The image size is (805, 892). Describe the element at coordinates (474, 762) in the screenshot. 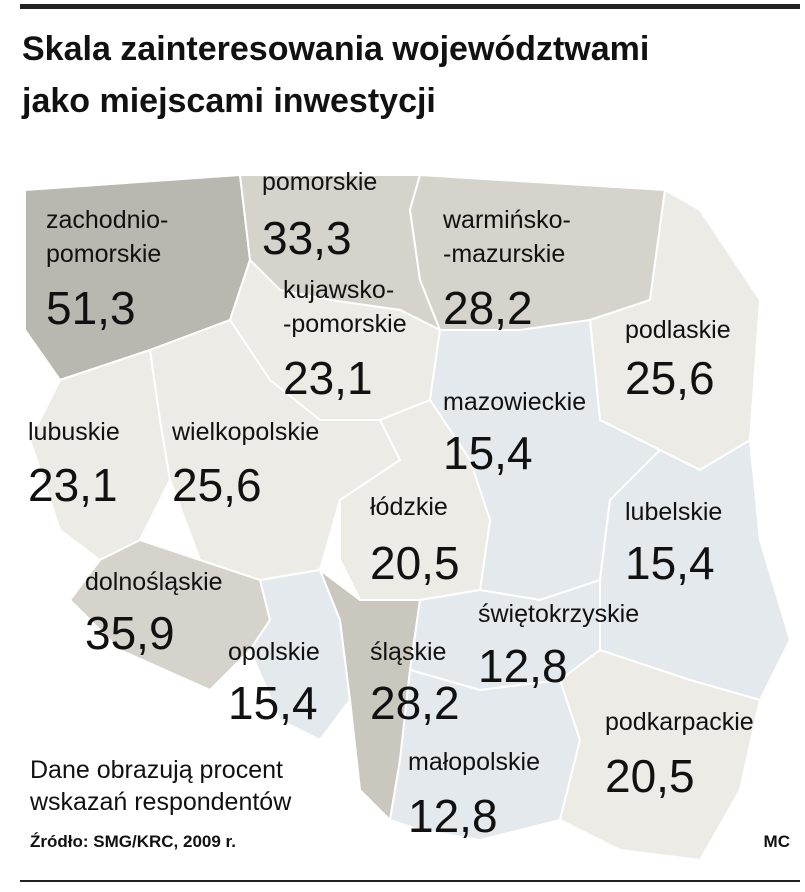

I see `region-name: małopolskie` at that location.